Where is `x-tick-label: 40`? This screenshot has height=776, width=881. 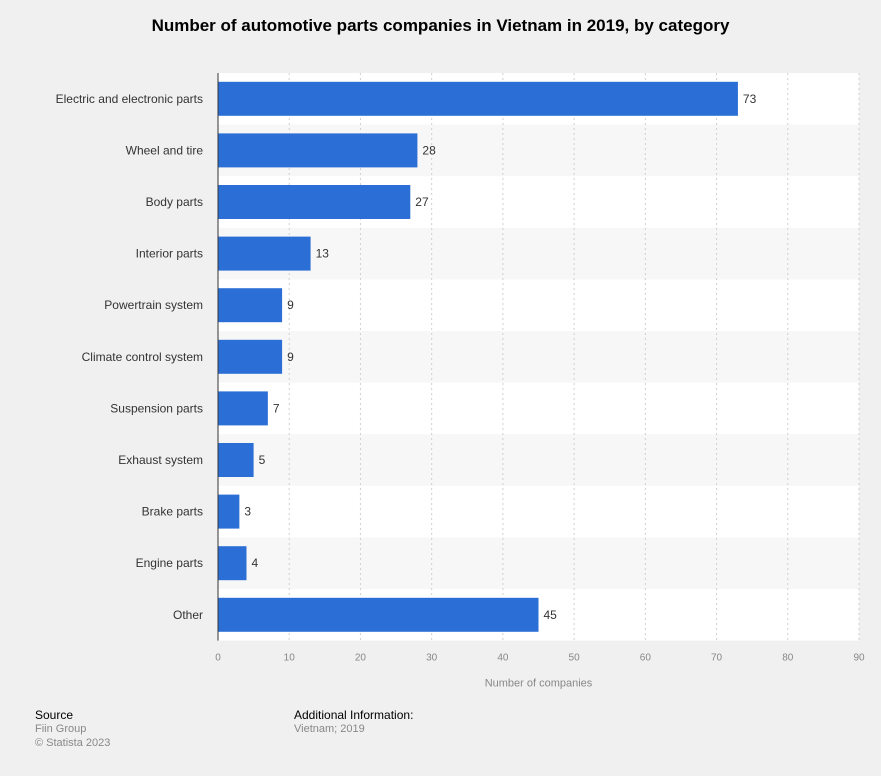 x-tick-label: 40 is located at coordinates (503, 658).